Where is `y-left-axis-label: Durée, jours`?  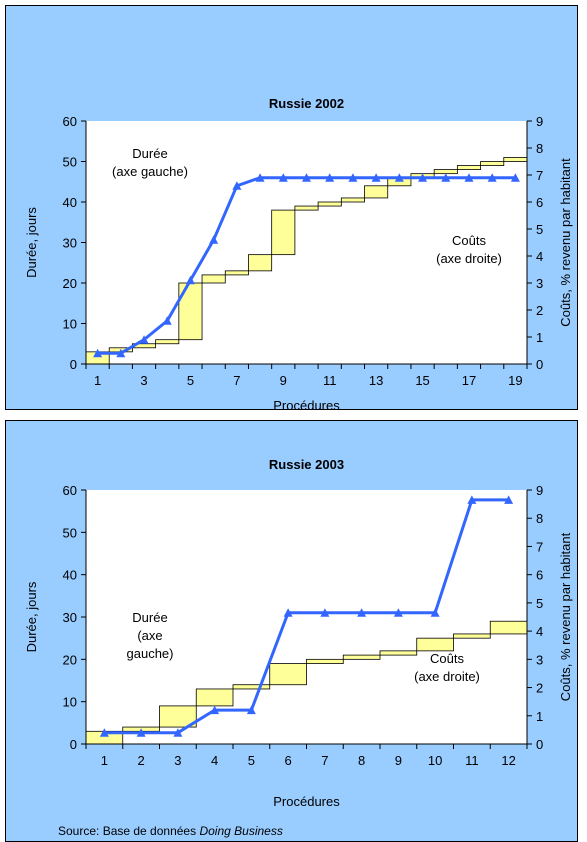
y-left-axis-label: Durée, jours is located at coordinates (31, 242).